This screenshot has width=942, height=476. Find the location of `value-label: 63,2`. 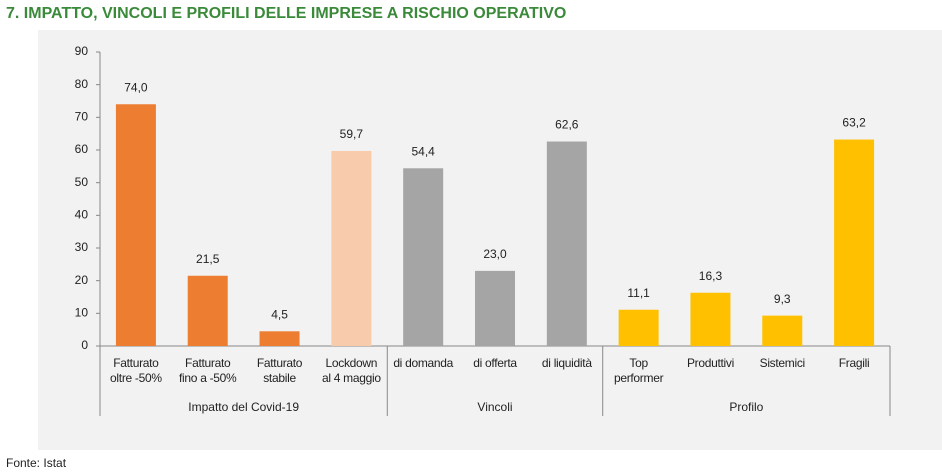

value-label: 63,2 is located at coordinates (854, 123).